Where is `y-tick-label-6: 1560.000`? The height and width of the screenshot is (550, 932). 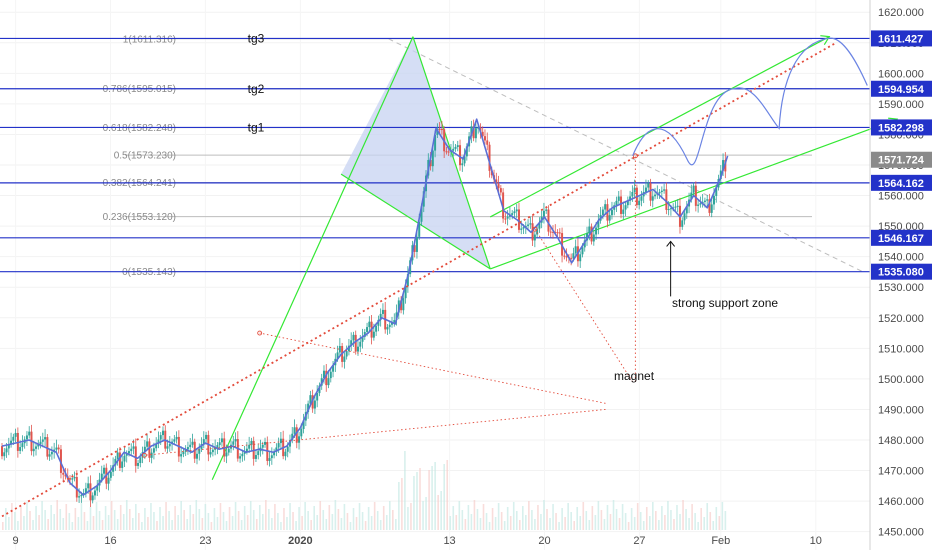
y-tick-label-6: 1560.000 is located at coordinates (901, 197).